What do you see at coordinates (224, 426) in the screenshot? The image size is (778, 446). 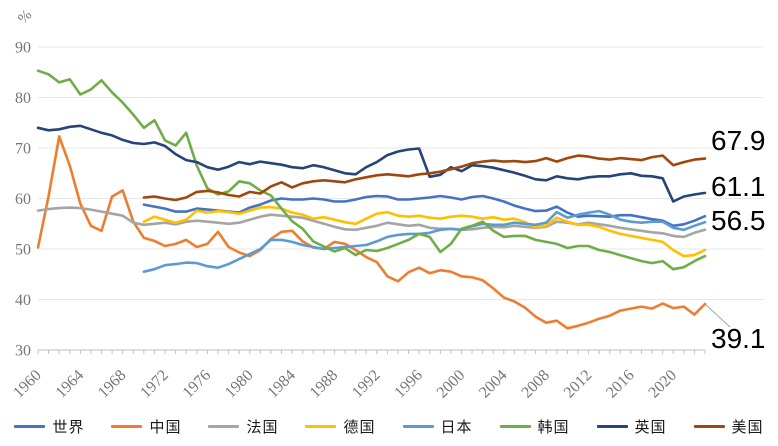 I see `legend-swatch-france` at bounding box center [224, 426].